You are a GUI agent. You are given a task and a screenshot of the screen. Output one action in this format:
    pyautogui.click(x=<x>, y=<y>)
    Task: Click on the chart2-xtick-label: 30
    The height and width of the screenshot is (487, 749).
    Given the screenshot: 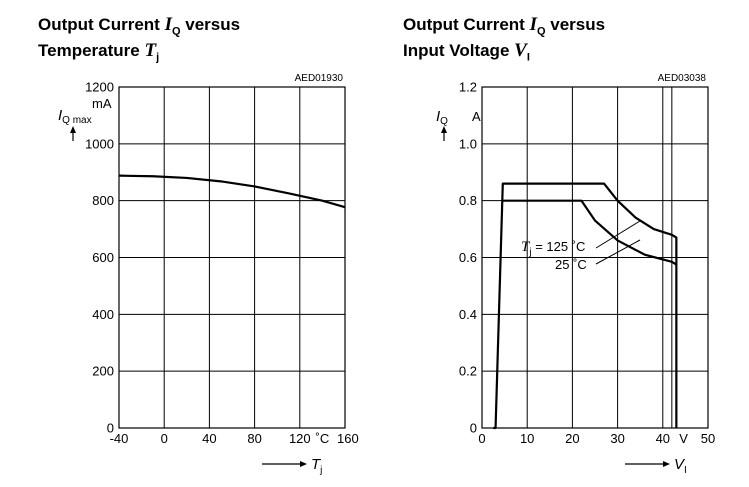 What is the action you would take?
    pyautogui.click(x=617, y=438)
    